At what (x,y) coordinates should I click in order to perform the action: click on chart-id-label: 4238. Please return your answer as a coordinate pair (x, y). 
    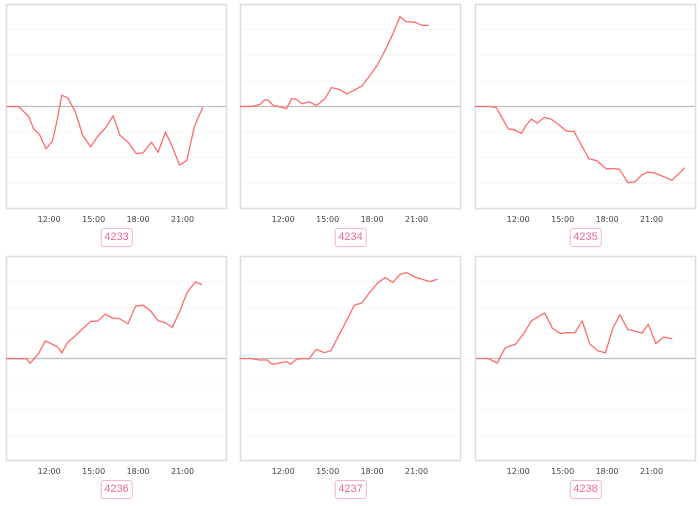
    Looking at the image, I should click on (585, 489).